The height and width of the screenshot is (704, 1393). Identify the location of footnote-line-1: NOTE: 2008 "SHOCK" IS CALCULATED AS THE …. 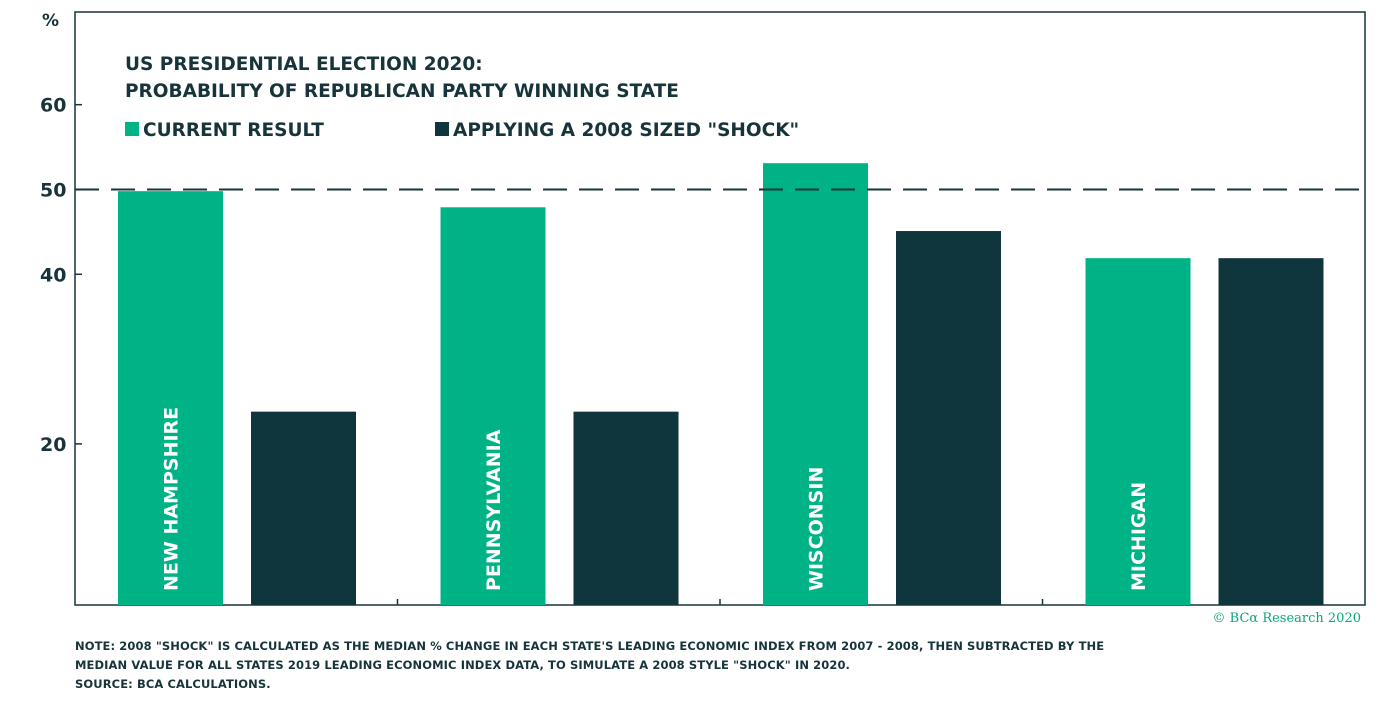
(590, 646).